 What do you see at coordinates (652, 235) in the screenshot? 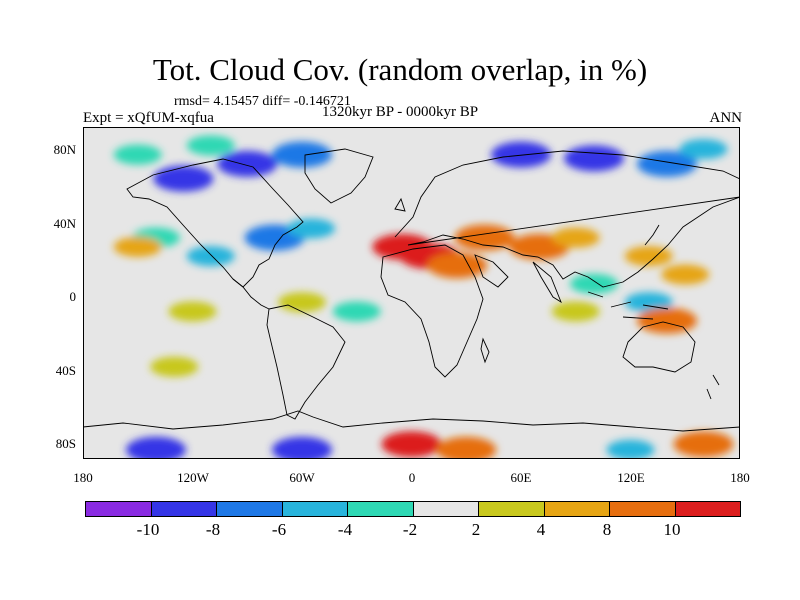
I see `coast-japan` at bounding box center [652, 235].